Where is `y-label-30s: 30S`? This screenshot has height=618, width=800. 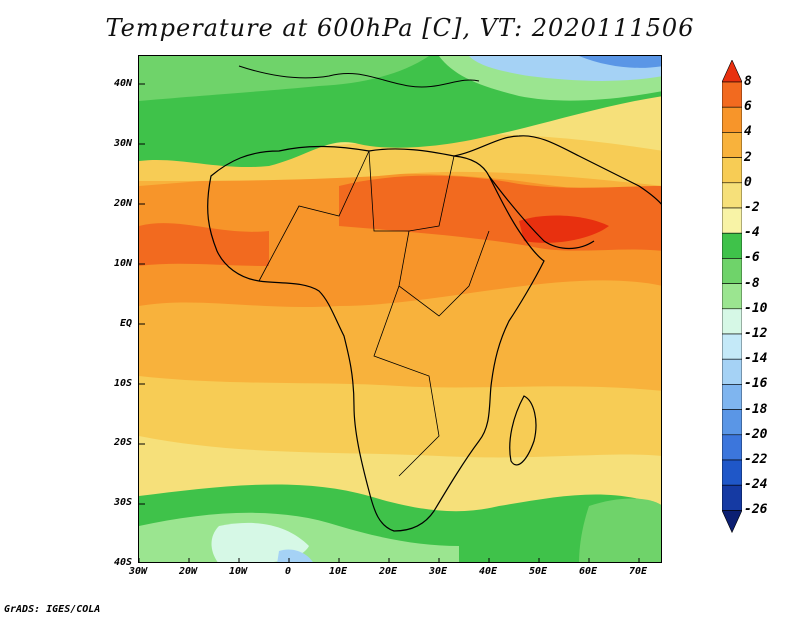
y-label-30s: 30S is located at coordinates (122, 502).